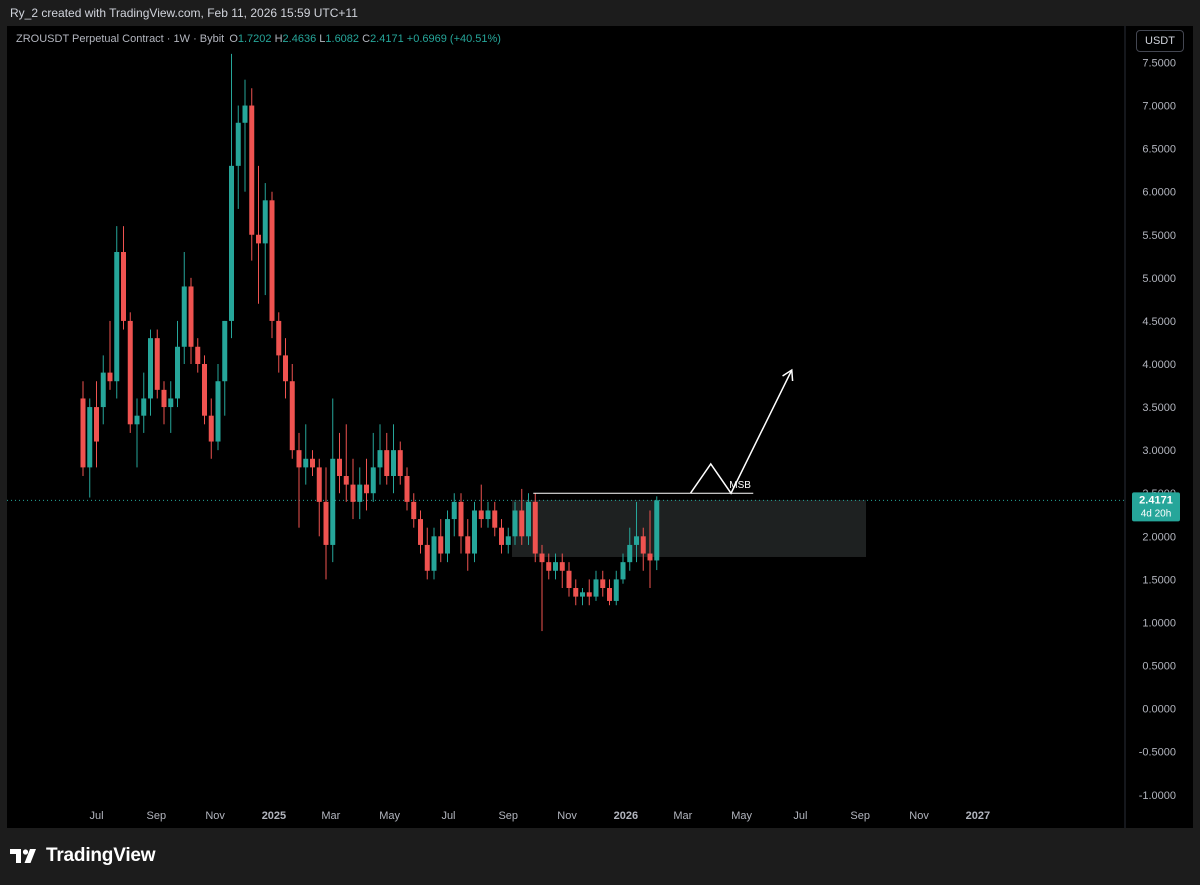  What do you see at coordinates (1156, 500) in the screenshot?
I see `last-price-value: 2.4171` at bounding box center [1156, 500].